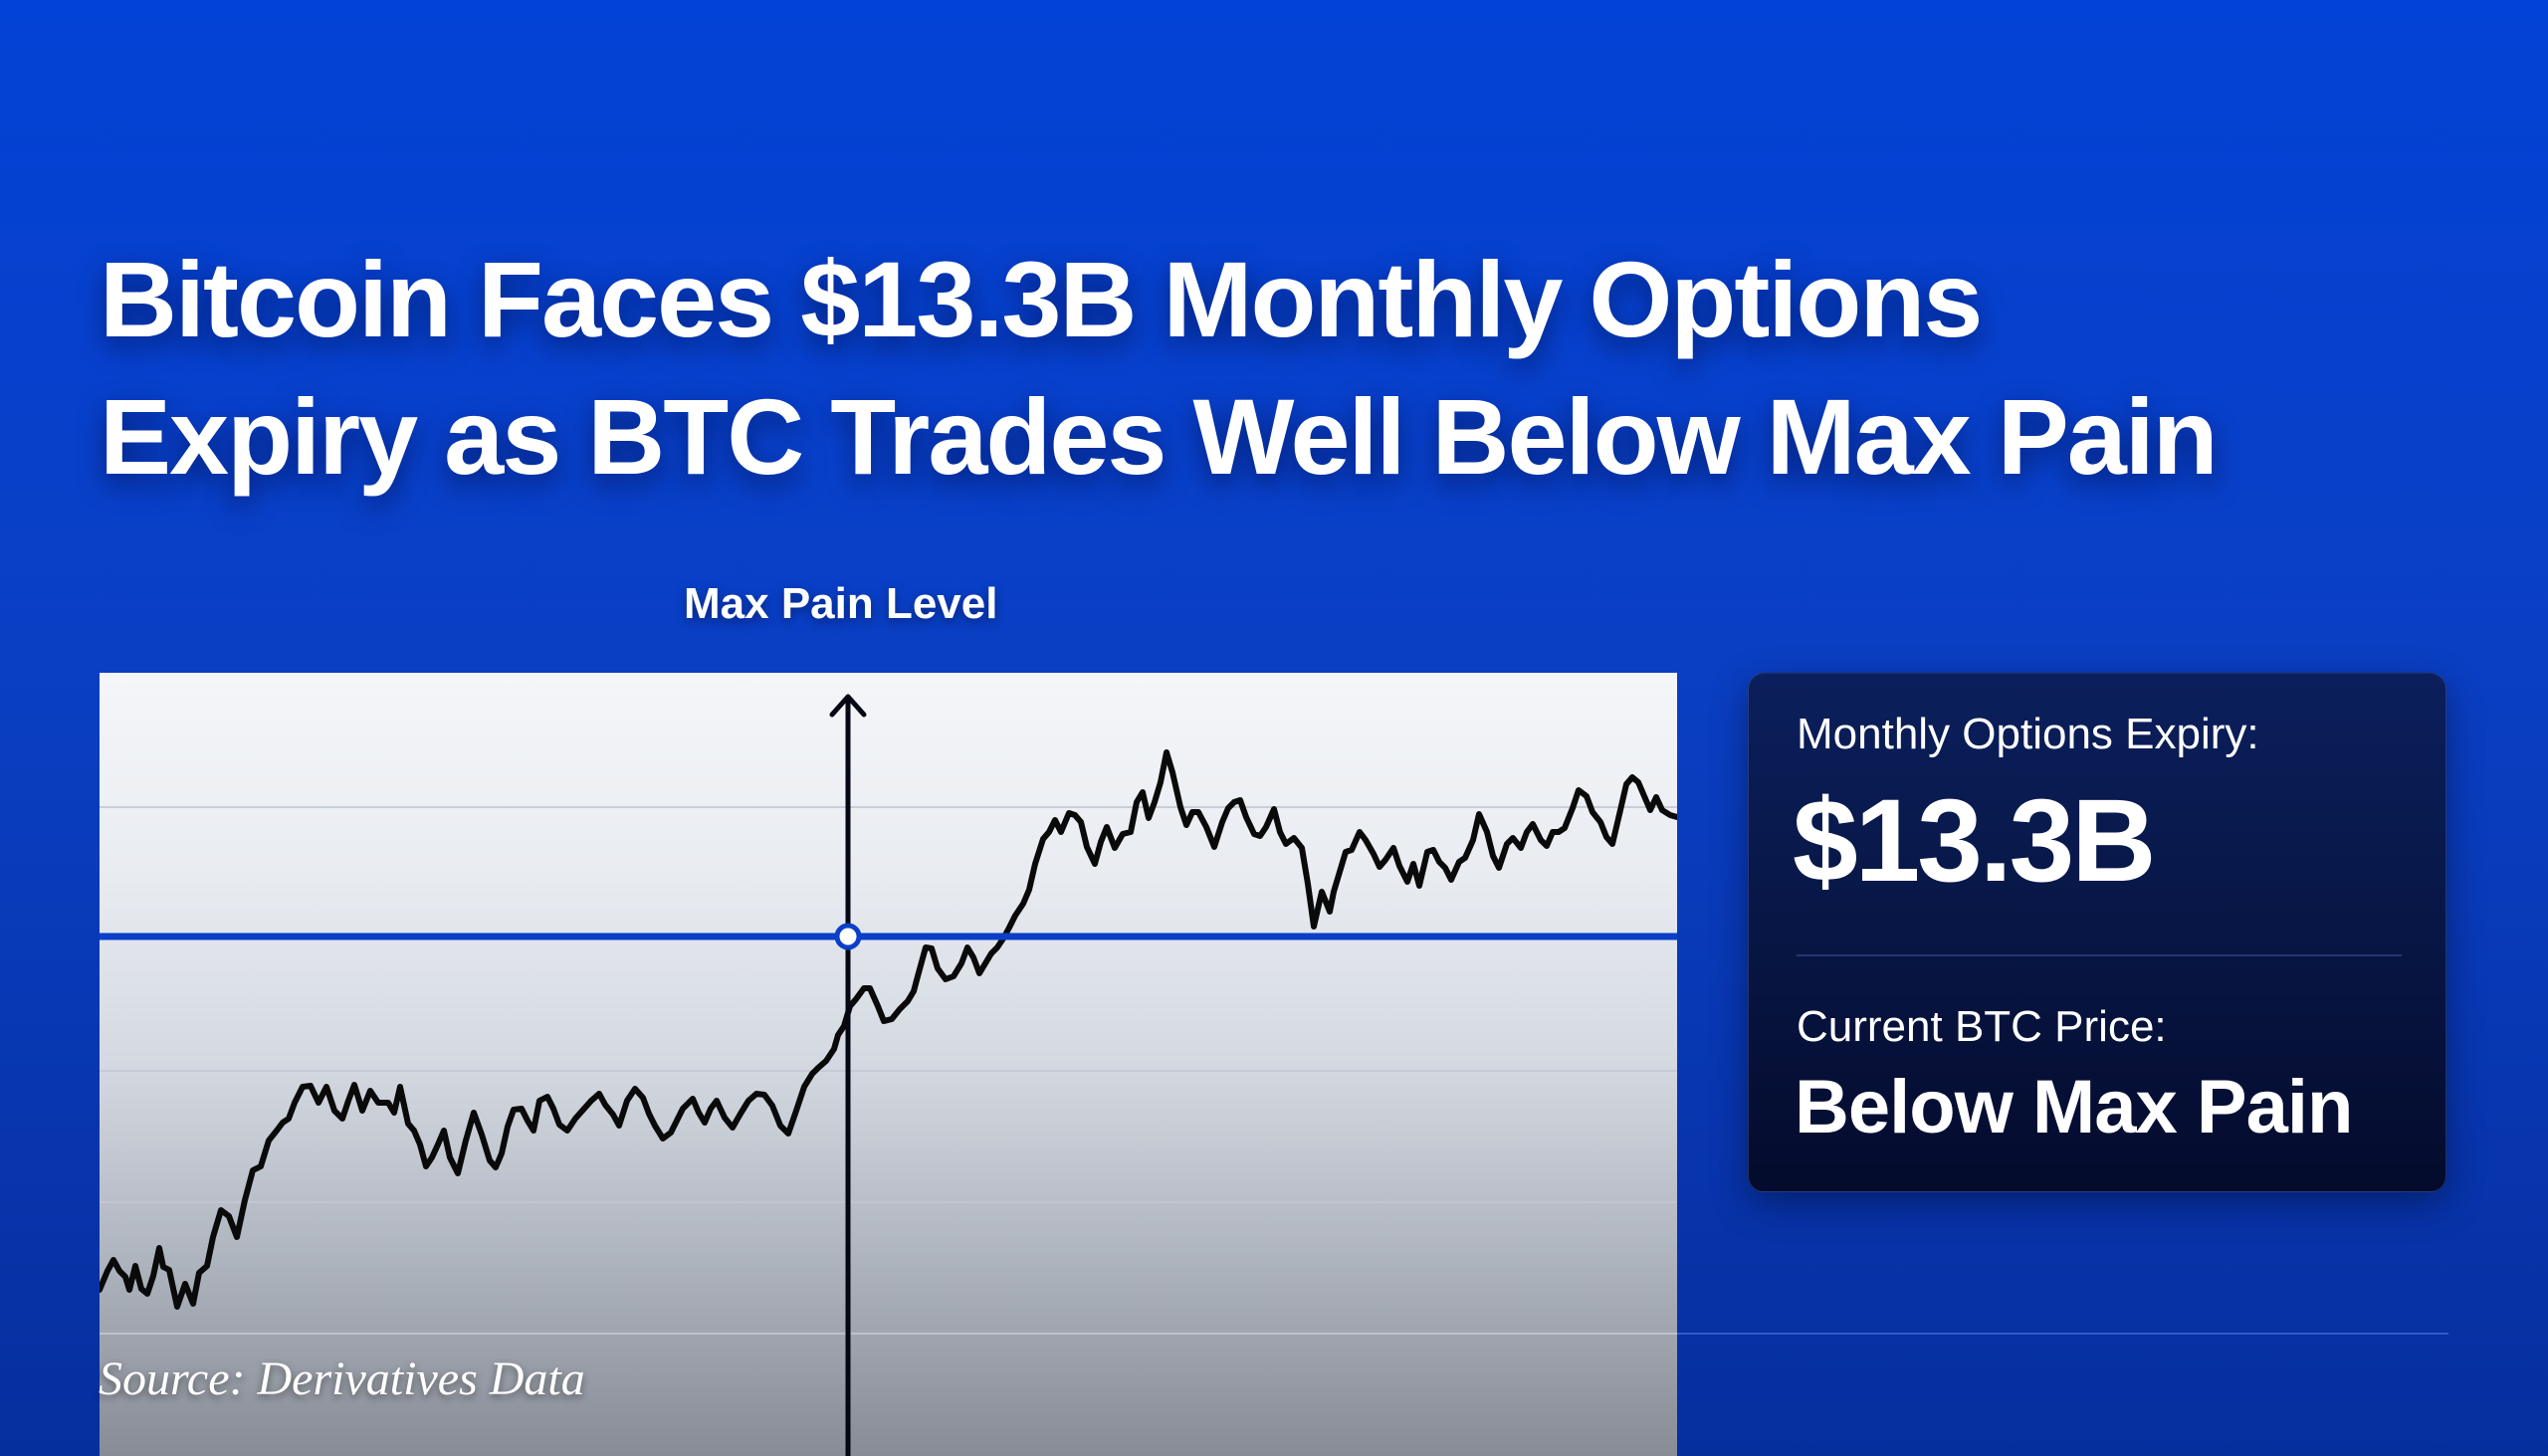  I want to click on max-pain-annotation-label: Max Pain Level, so click(841, 603).